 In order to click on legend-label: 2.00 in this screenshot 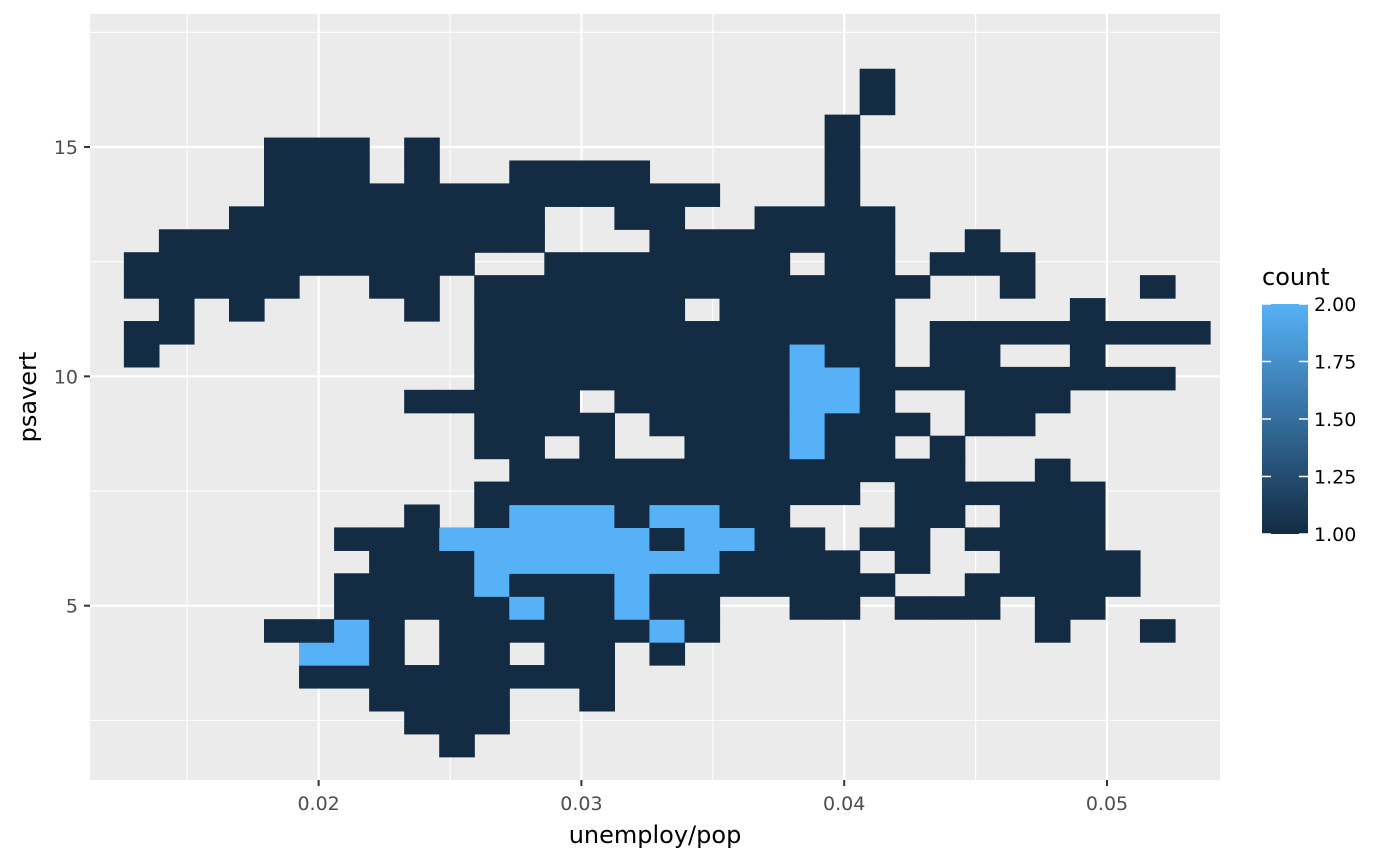, I will do `click(1335, 305)`.